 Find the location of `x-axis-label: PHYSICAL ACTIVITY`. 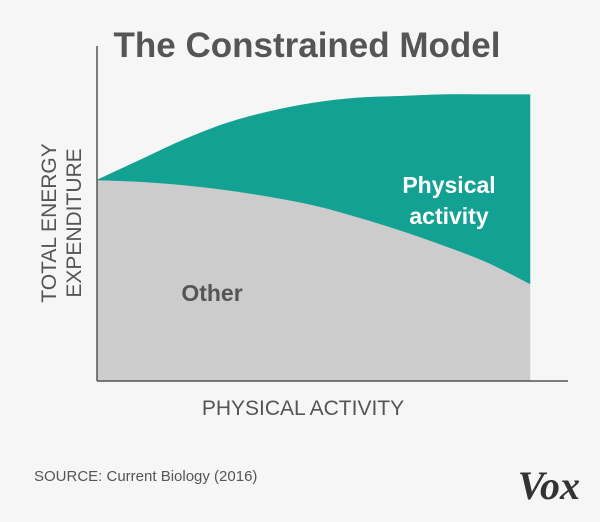

x-axis-label: PHYSICAL ACTIVITY is located at coordinates (303, 408).